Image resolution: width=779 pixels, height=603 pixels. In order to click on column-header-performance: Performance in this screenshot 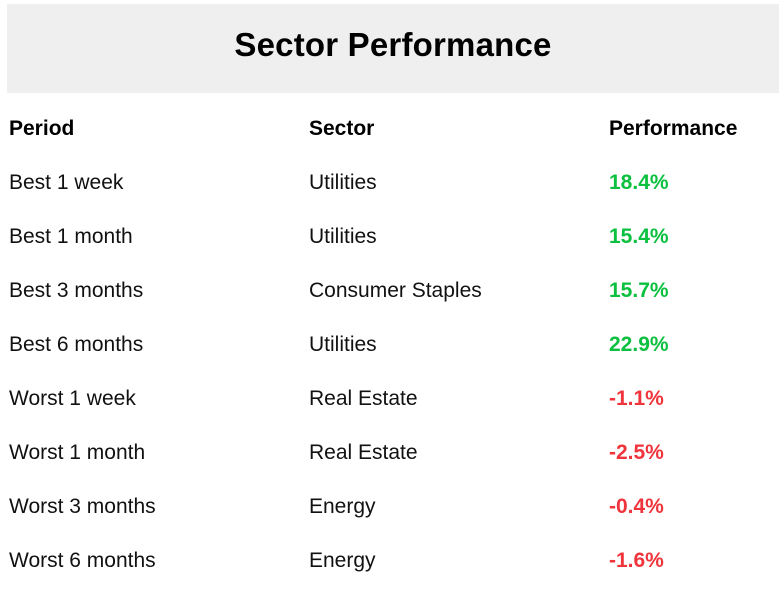, I will do `click(673, 128)`.